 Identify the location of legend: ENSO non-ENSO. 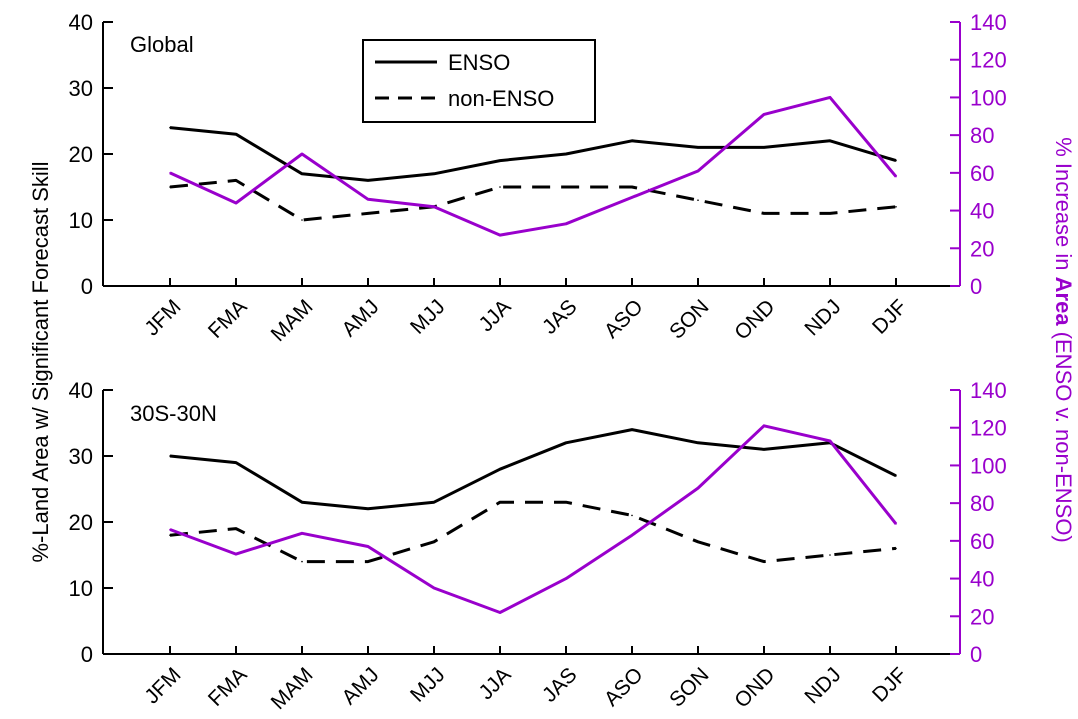
(479, 81).